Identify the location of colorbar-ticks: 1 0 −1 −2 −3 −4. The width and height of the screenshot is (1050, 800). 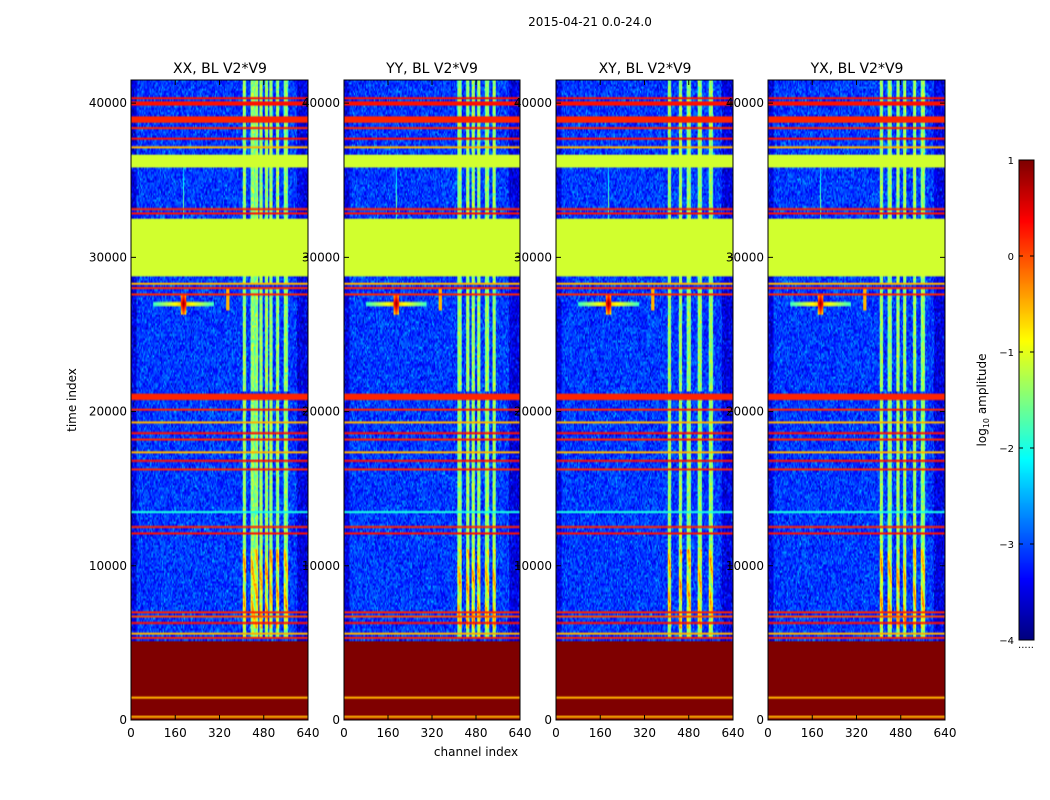
(1016, 401).